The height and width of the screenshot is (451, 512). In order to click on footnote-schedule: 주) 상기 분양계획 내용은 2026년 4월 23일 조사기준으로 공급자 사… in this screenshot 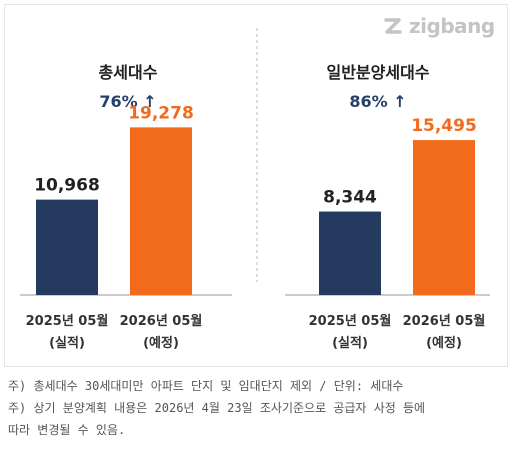, I will do `click(217, 408)`.